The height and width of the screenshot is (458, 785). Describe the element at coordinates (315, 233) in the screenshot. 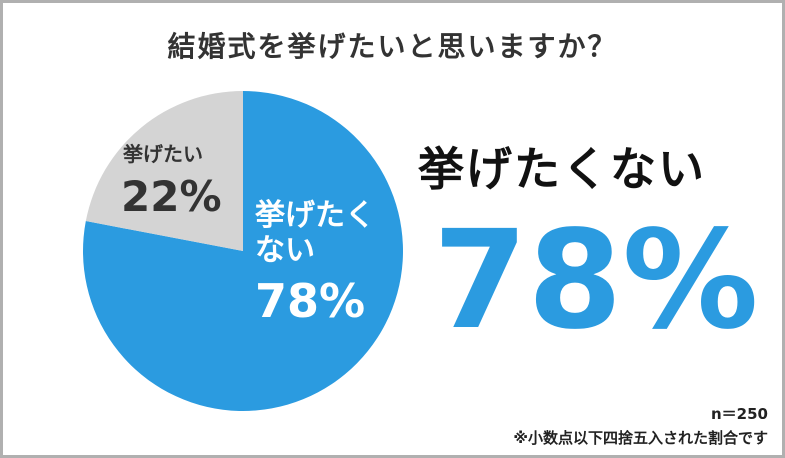

I see `slice-label: 挙げたくない` at that location.